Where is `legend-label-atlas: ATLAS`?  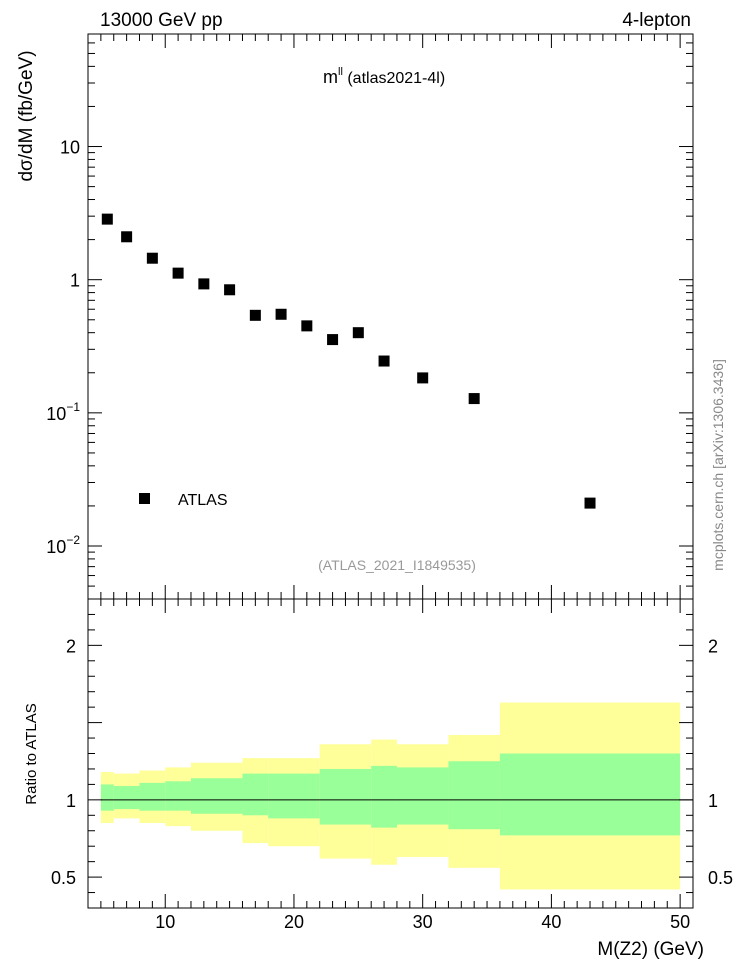 legend-label-atlas: ATLAS is located at coordinates (203, 500).